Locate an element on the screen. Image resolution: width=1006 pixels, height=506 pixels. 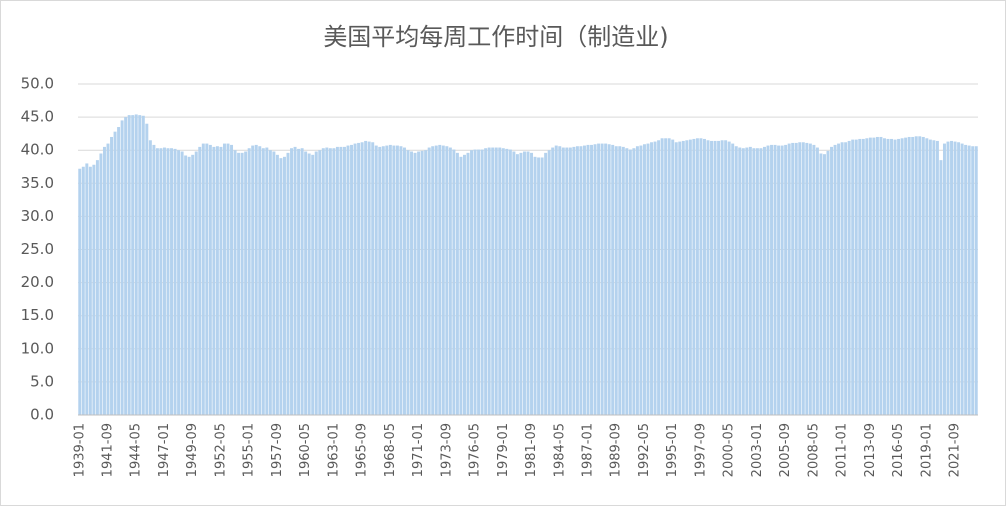
x-tick-label: 1957-09 is located at coordinates (277, 450).